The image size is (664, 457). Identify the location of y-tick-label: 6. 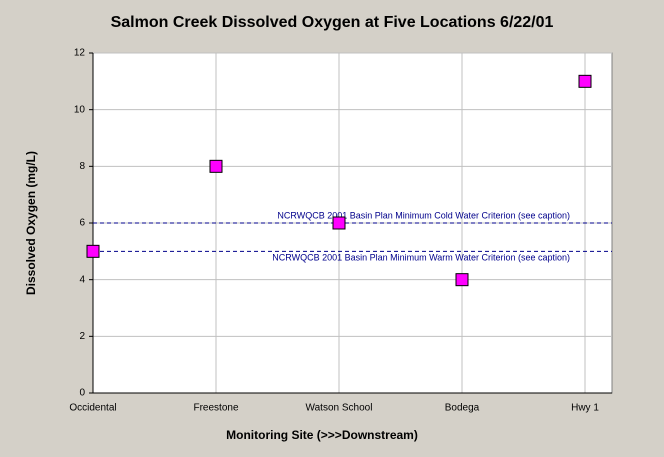
(82, 223).